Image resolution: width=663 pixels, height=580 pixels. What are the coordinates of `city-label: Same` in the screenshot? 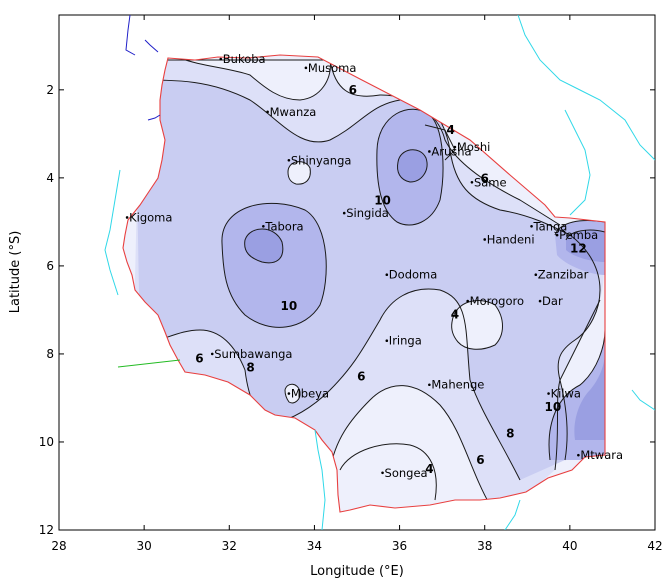 It's located at (490, 182).